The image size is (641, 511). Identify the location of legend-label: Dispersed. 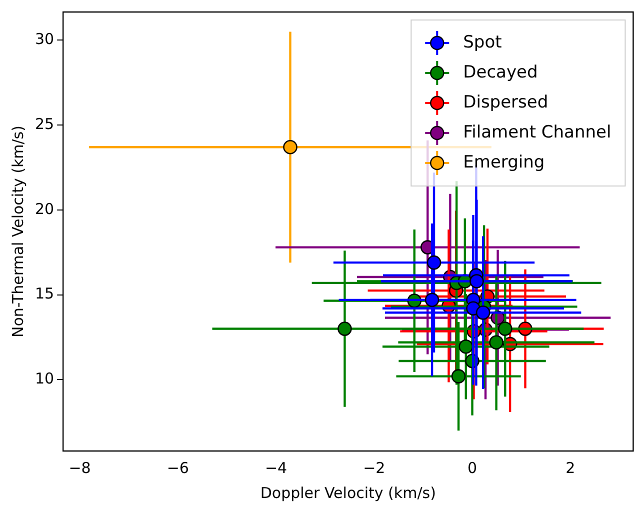
(505, 102).